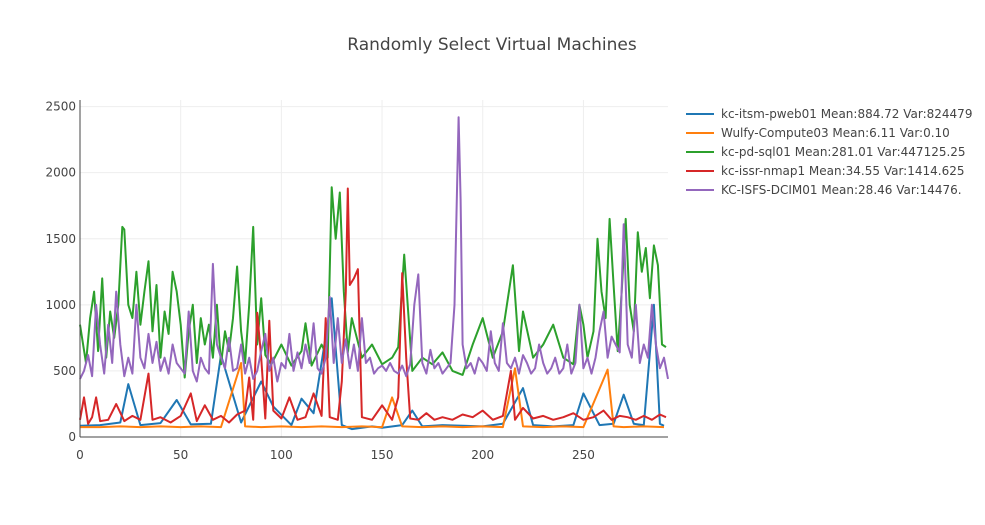 Image resolution: width=985 pixels, height=525 pixels. I want to click on y-tick-label: 500, so click(64, 371).